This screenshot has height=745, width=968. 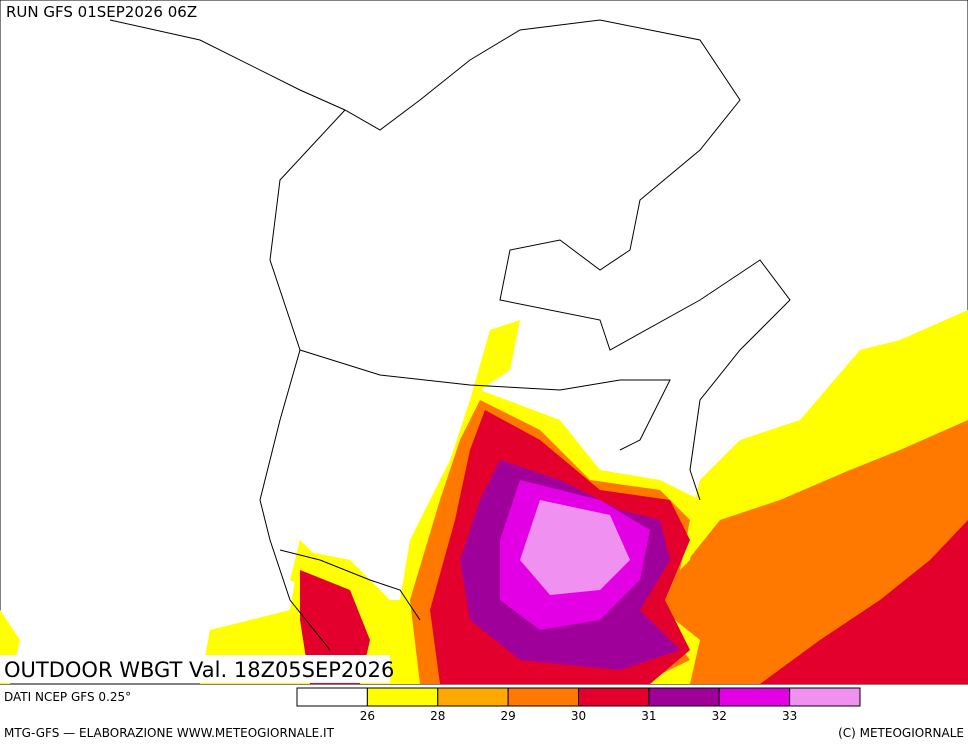 What do you see at coordinates (367, 716) in the screenshot?
I see `legend-label: 26` at bounding box center [367, 716].